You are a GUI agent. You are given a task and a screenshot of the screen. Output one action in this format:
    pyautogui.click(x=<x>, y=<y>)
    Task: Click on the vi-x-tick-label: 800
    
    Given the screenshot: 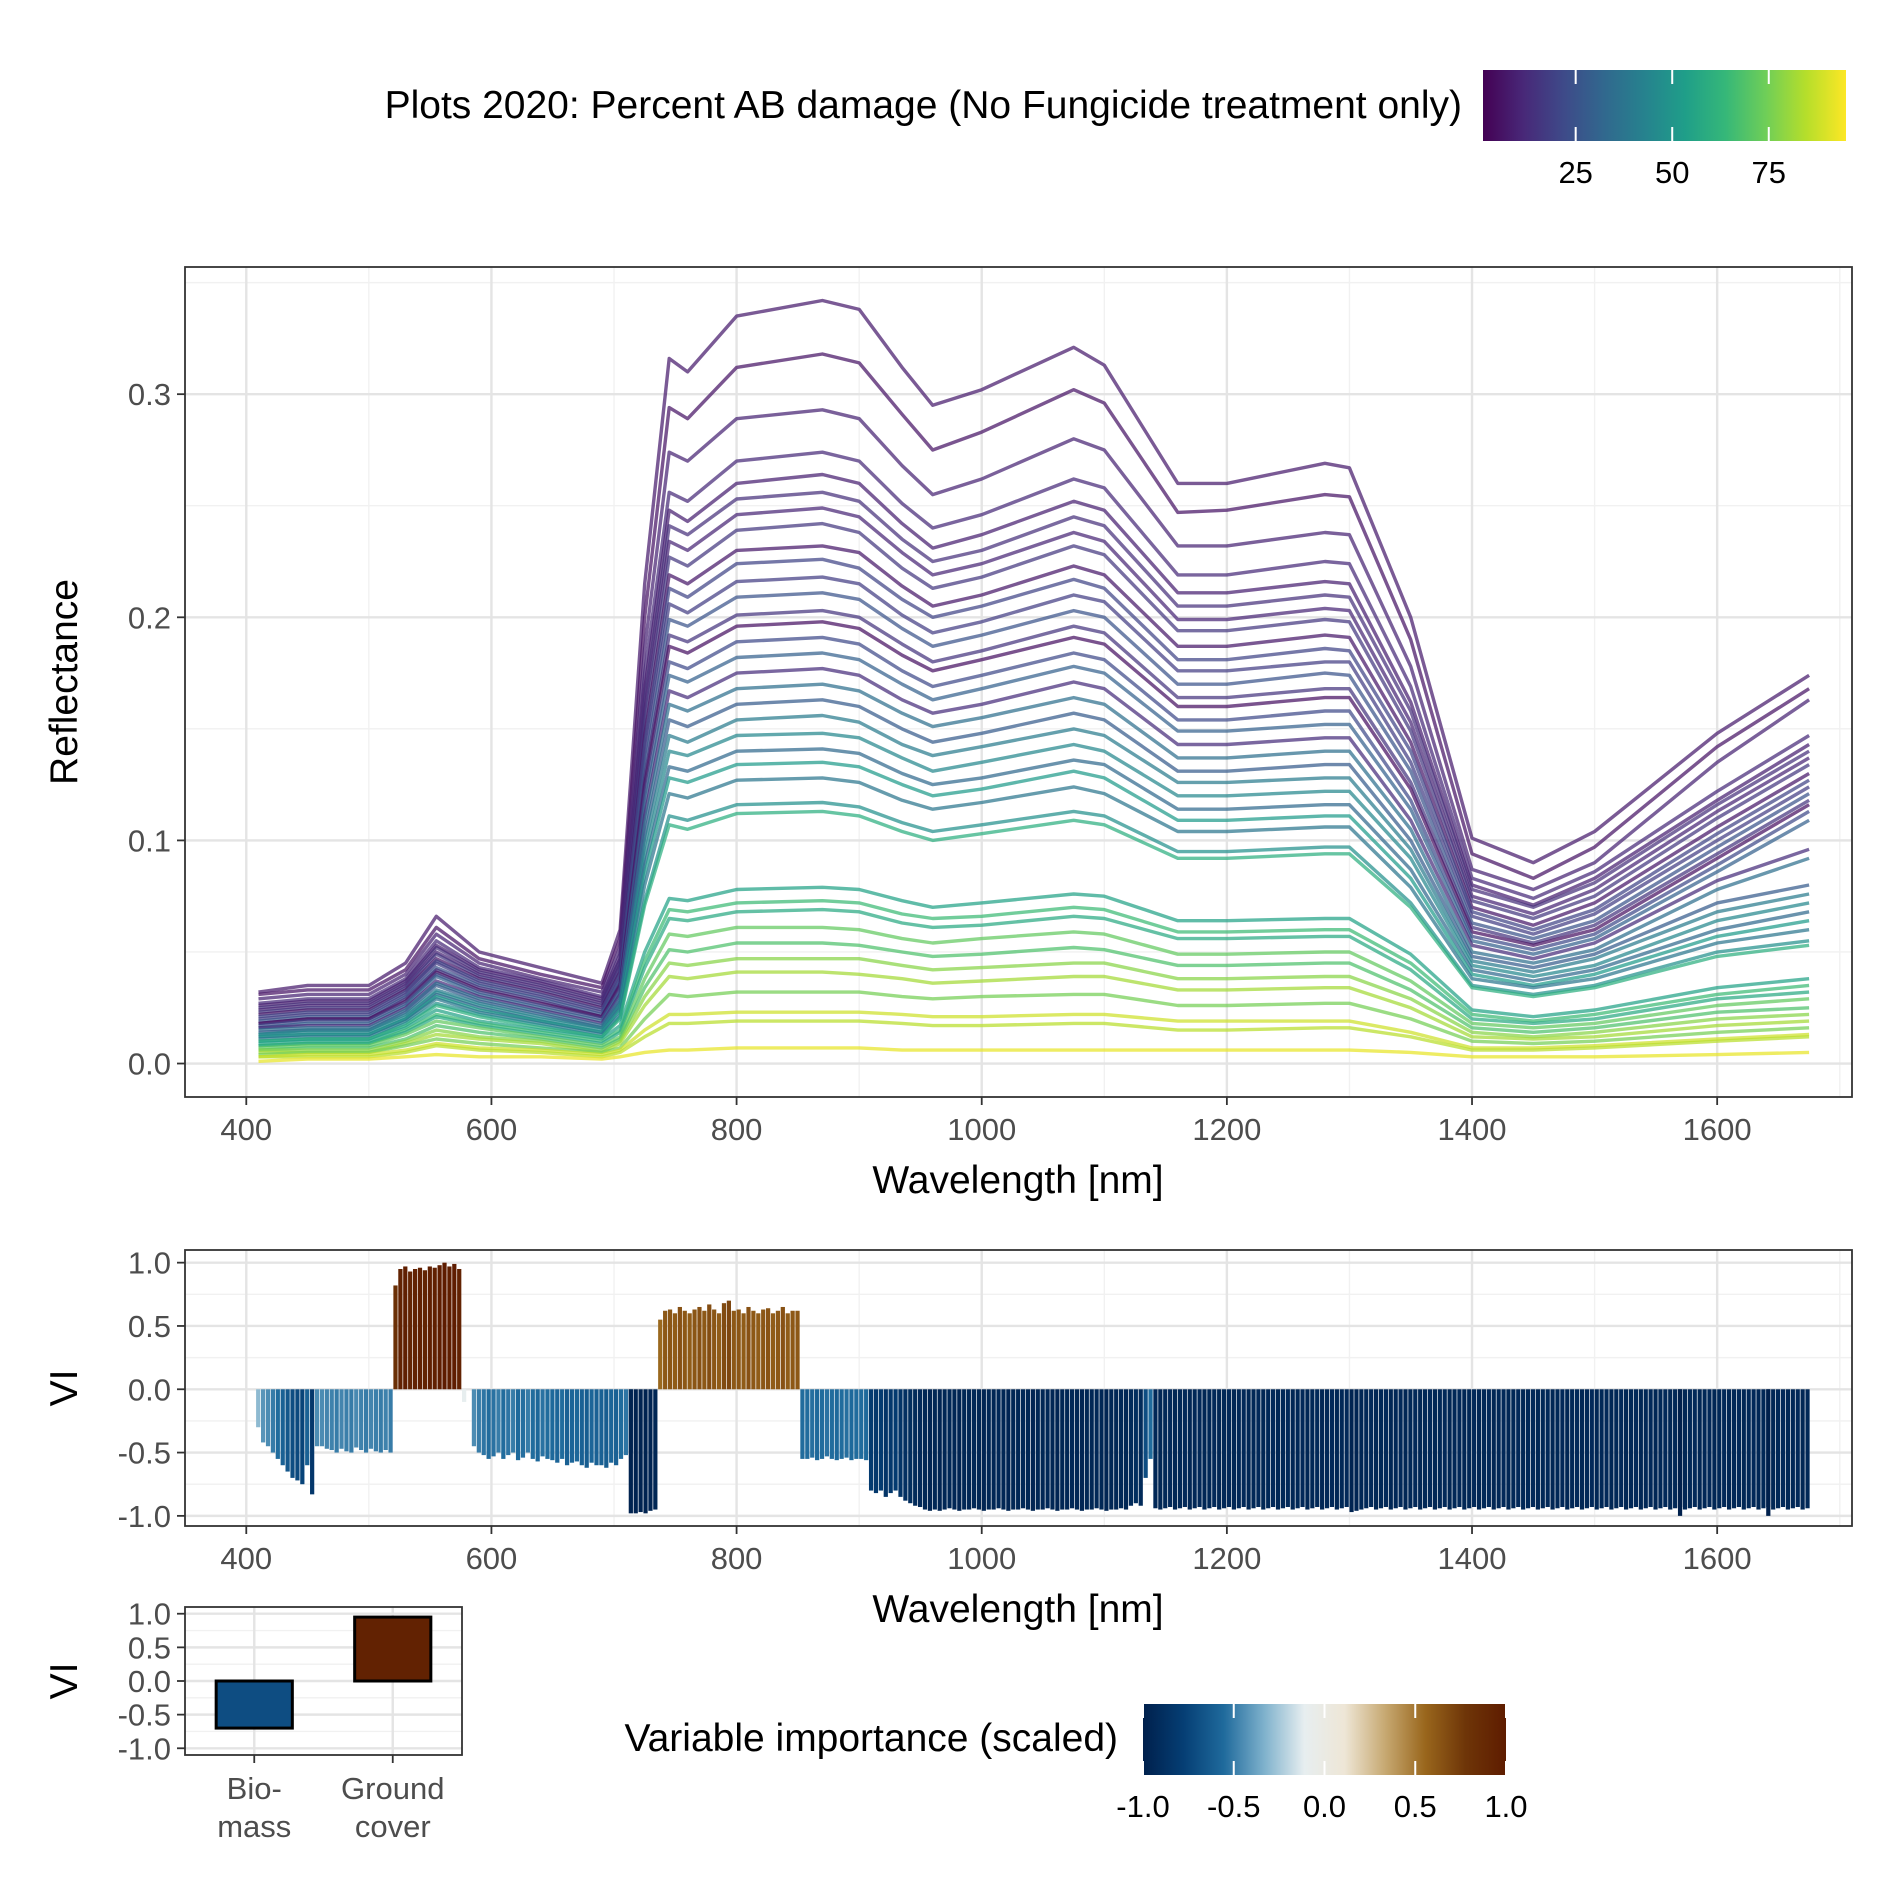 What is the action you would take?
    pyautogui.click(x=737, y=1558)
    